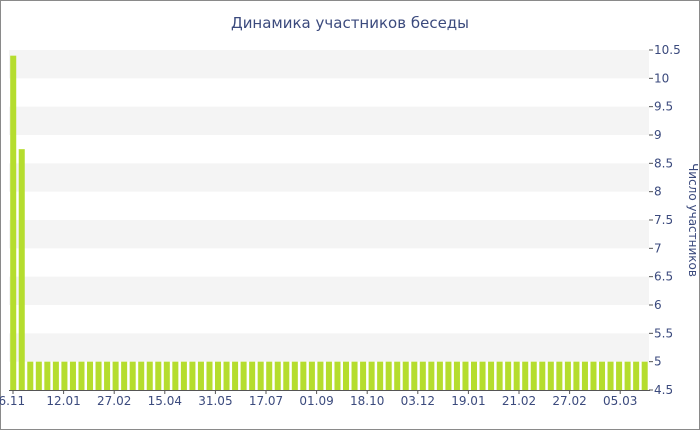  I want to click on x-tick-label: 31.05, so click(215, 401).